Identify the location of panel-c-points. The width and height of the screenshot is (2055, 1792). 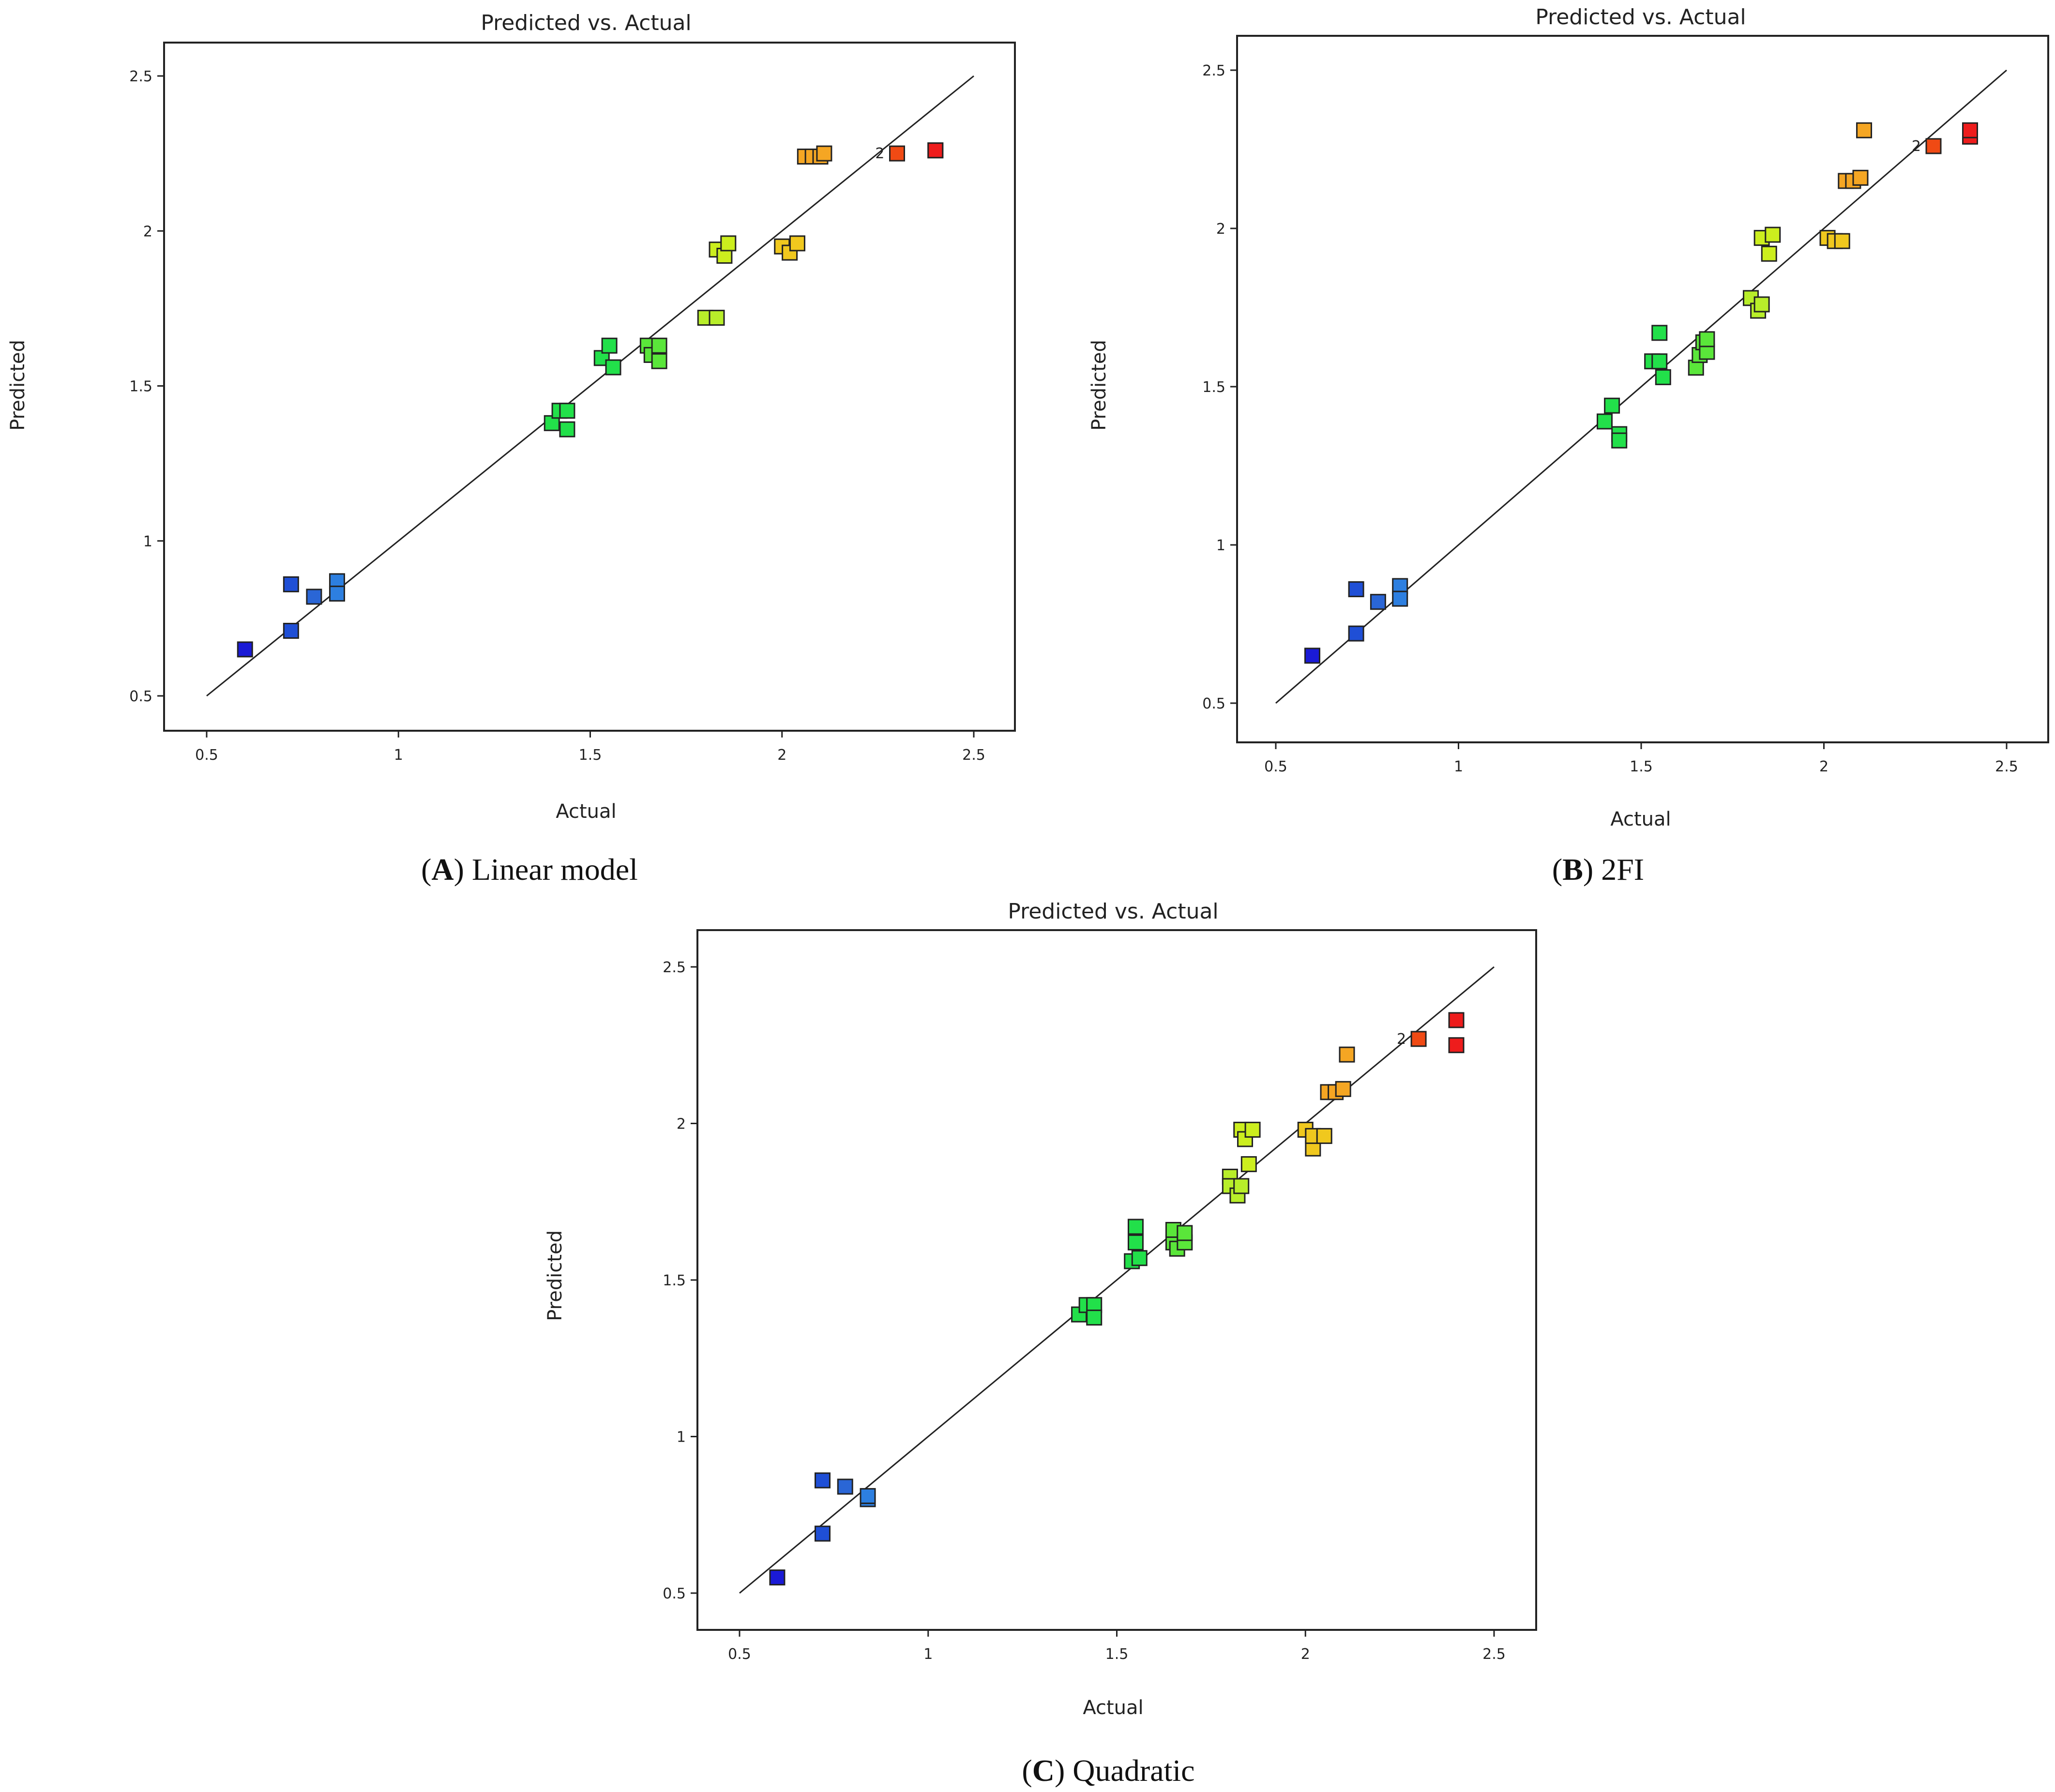
(1117, 1299).